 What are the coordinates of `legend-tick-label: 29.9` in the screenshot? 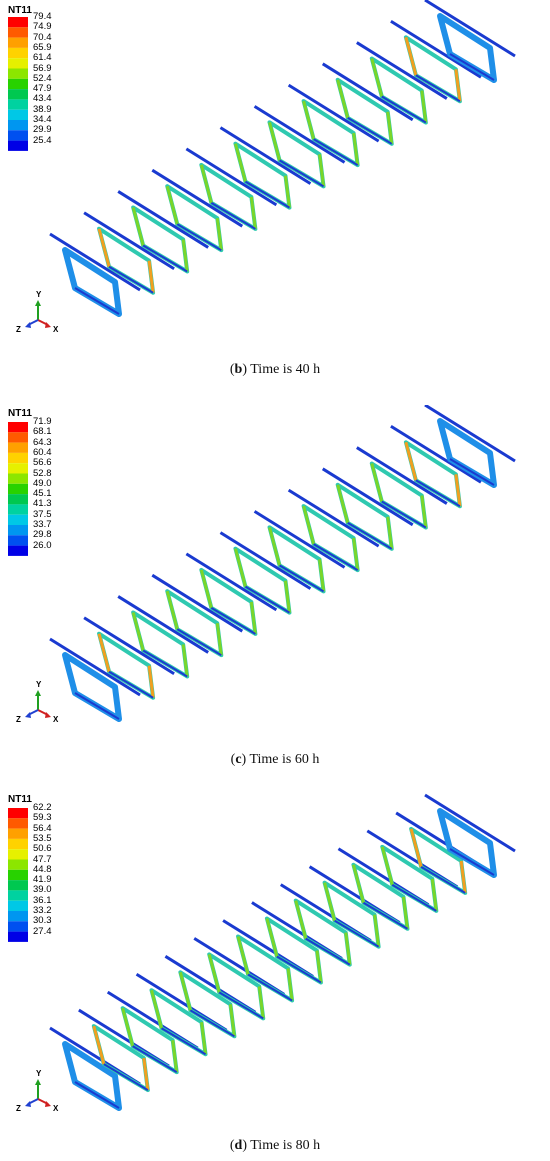 It's located at (42, 130).